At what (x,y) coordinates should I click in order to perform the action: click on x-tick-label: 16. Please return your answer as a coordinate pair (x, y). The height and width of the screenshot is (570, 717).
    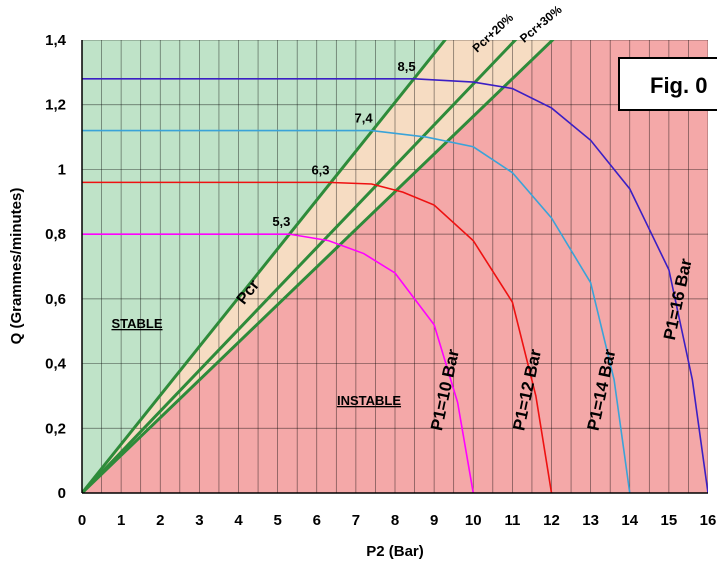
    Looking at the image, I should click on (708, 520).